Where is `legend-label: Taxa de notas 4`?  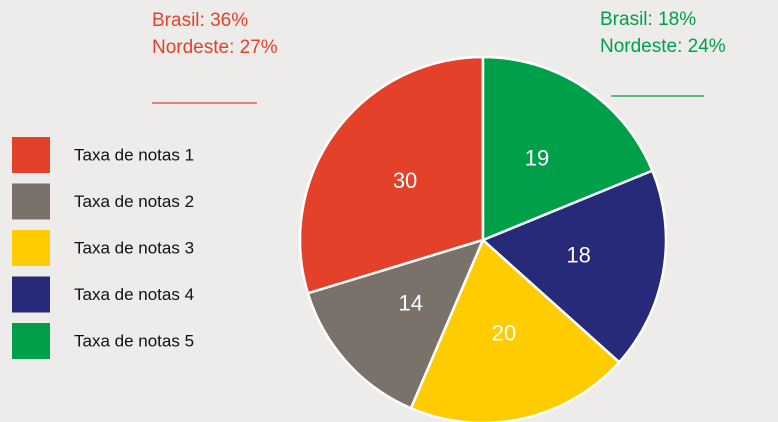
legend-label: Taxa de notas 4 is located at coordinates (134, 294).